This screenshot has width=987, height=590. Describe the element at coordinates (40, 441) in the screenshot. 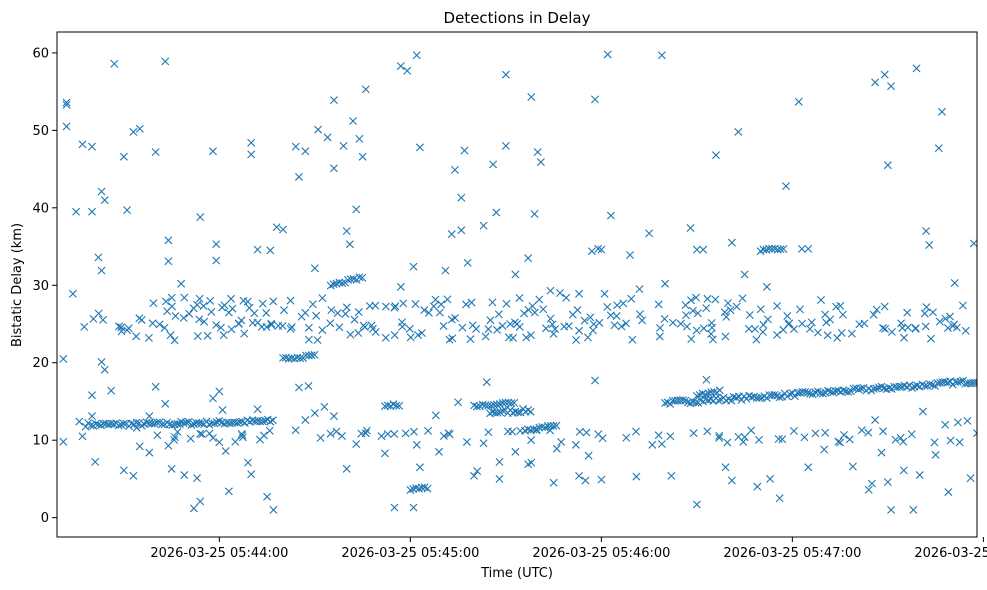

I see `y-tick-label: 10` at that location.